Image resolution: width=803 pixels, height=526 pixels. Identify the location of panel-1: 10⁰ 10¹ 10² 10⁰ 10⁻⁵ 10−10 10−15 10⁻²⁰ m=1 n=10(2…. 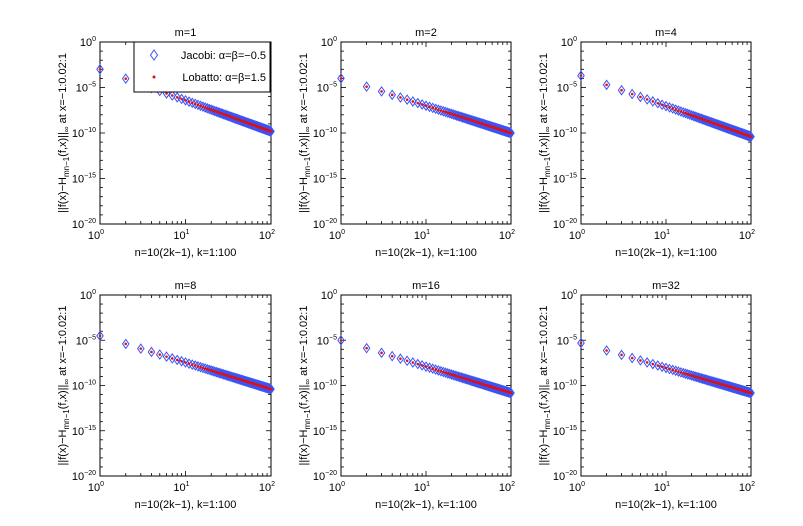
(166, 143).